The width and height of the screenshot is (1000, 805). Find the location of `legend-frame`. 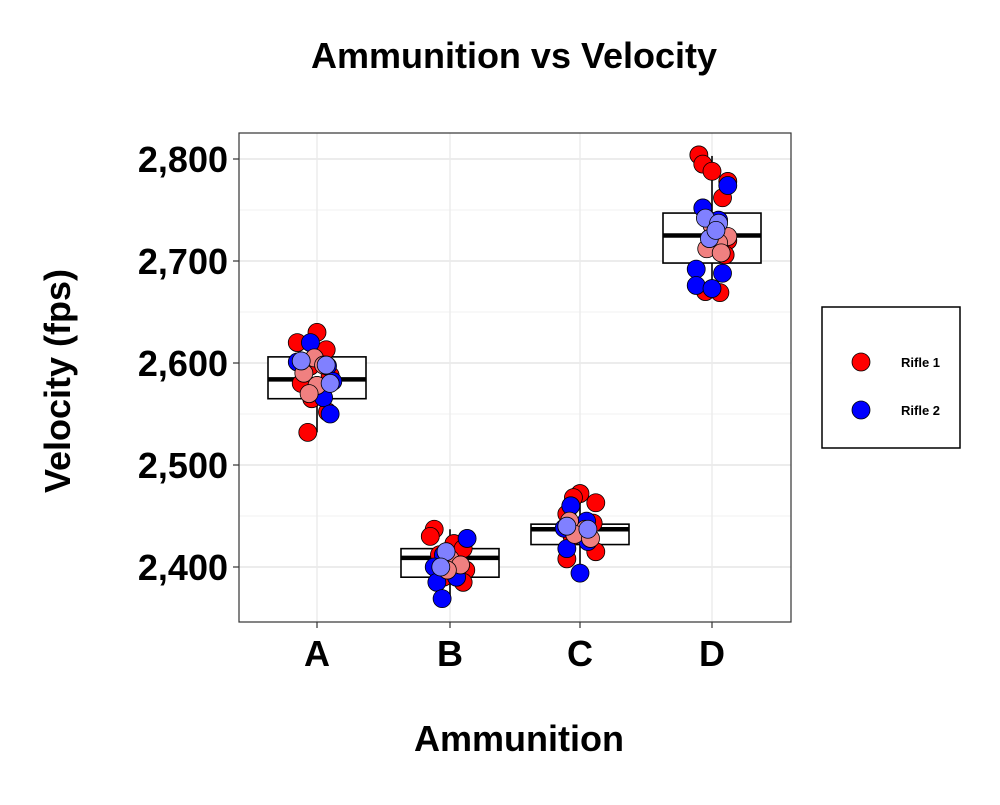

legend-frame is located at coordinates (891, 377).